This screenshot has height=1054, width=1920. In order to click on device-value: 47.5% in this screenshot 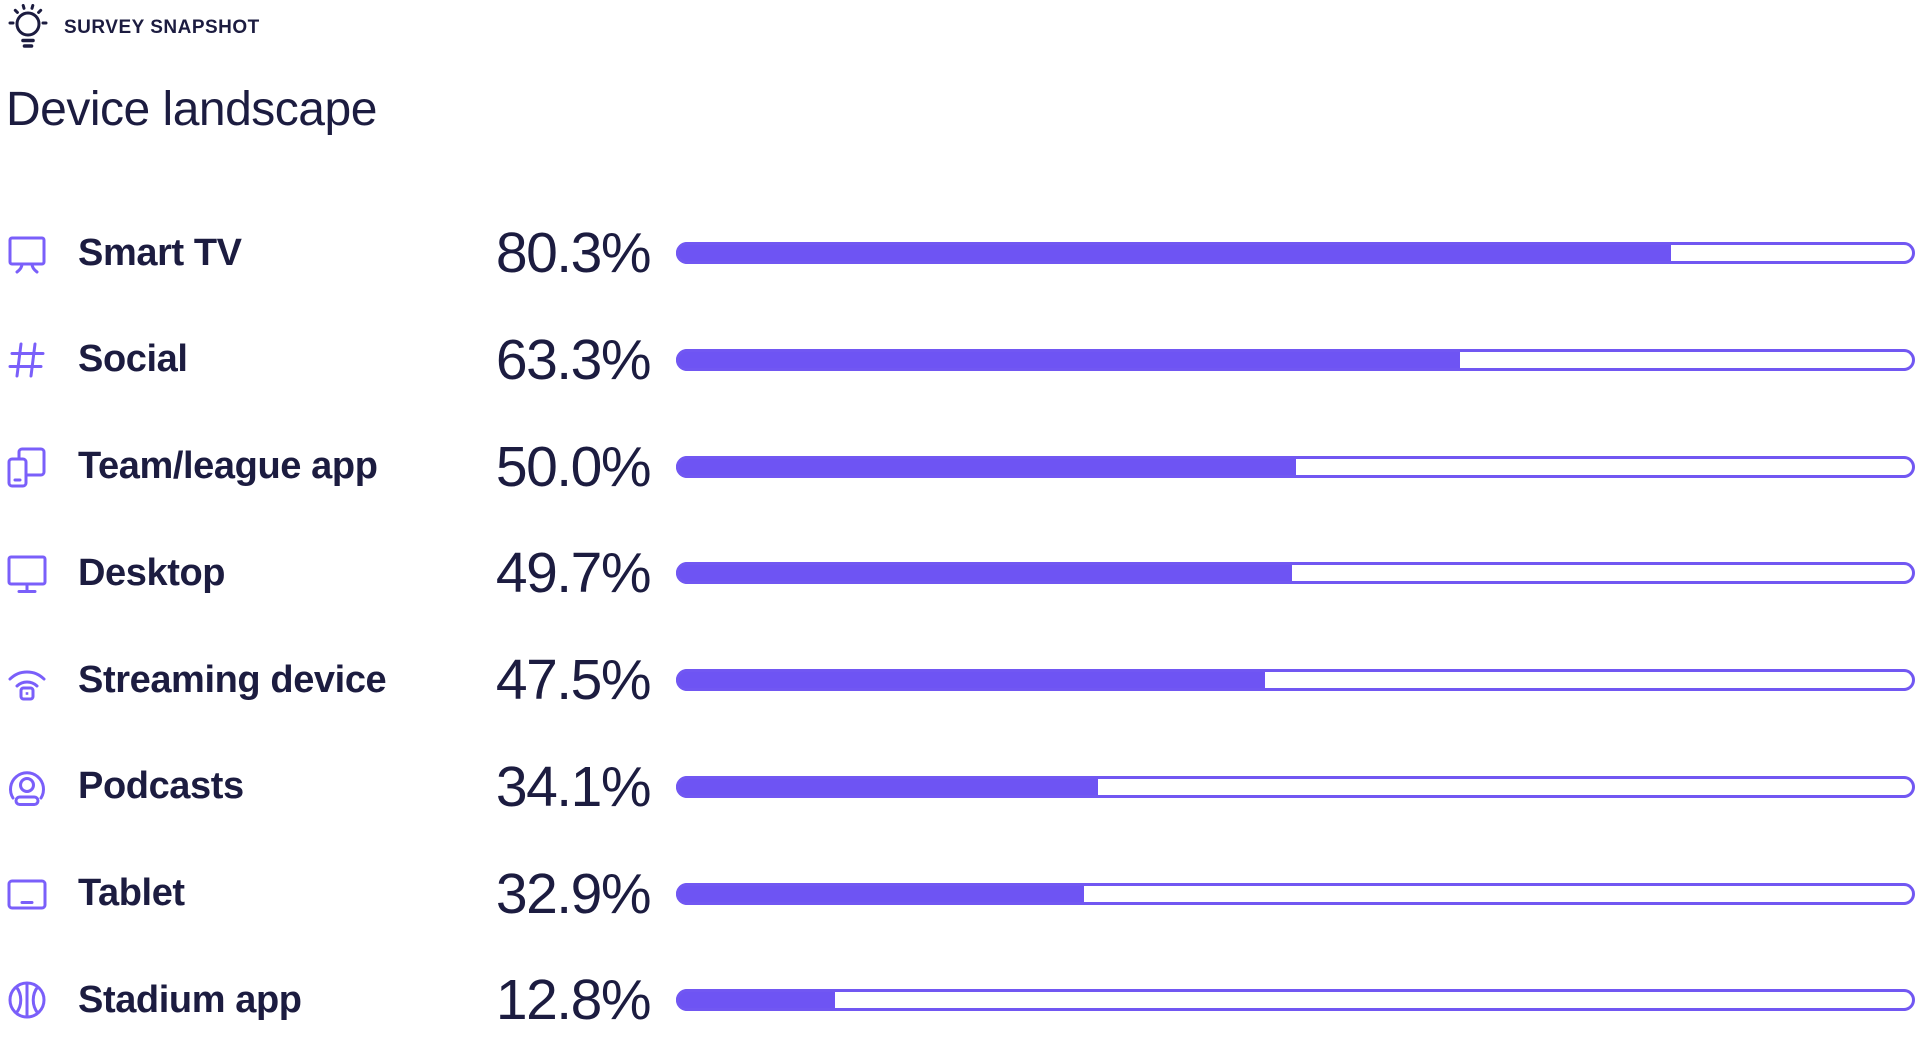, I will do `click(573, 680)`.